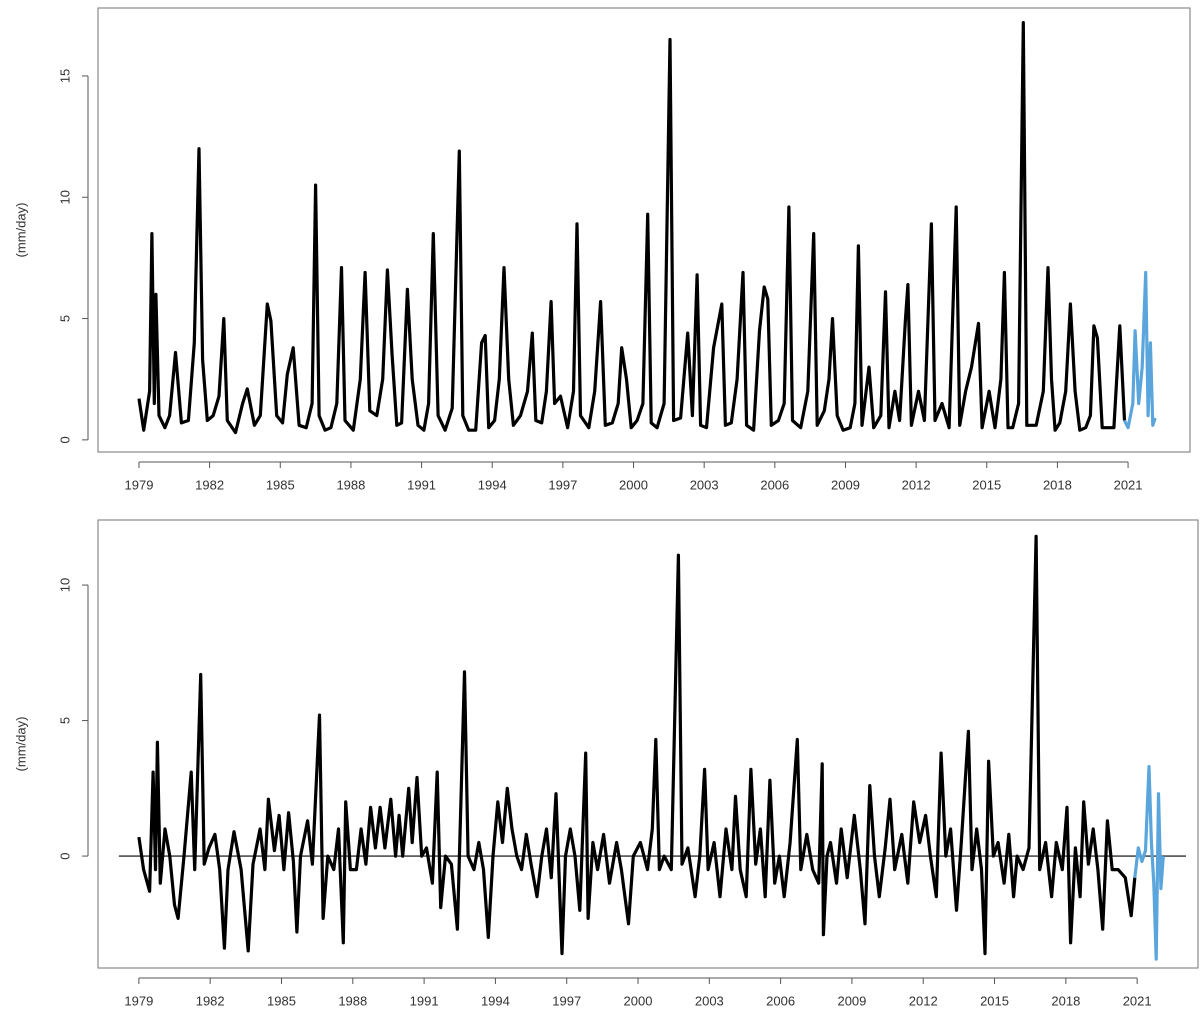 The width and height of the screenshot is (1201, 1018). Describe the element at coordinates (64, 76) in the screenshot. I see `y-tick-label: 15` at that location.